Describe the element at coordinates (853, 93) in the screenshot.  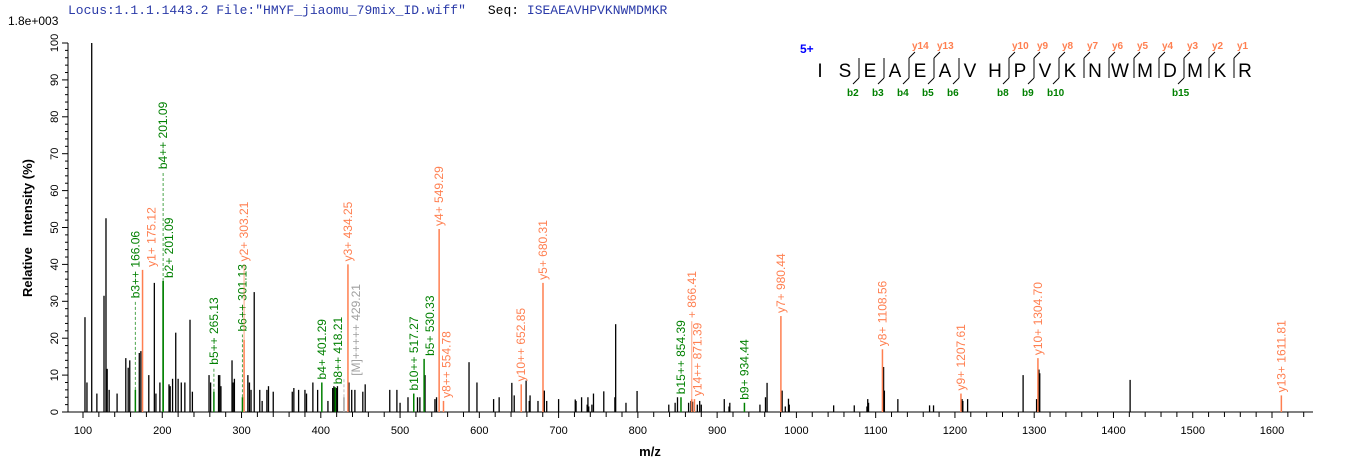
I see `b-ion-mark: b2` at that location.